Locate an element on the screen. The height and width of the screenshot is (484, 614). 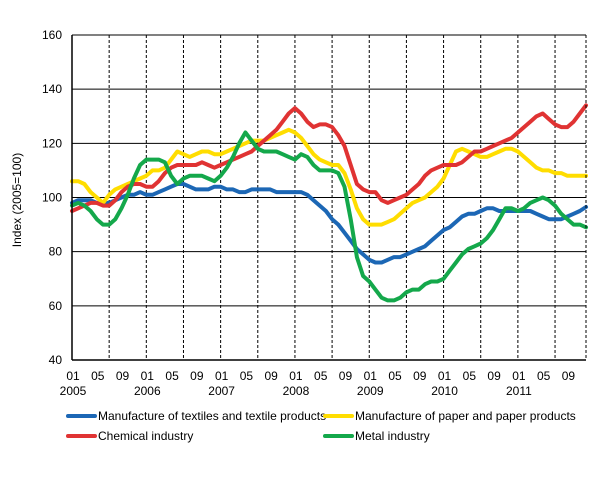
y-axis-ticks: 40 60 80 100 120 140 160 is located at coordinates (52, 197).